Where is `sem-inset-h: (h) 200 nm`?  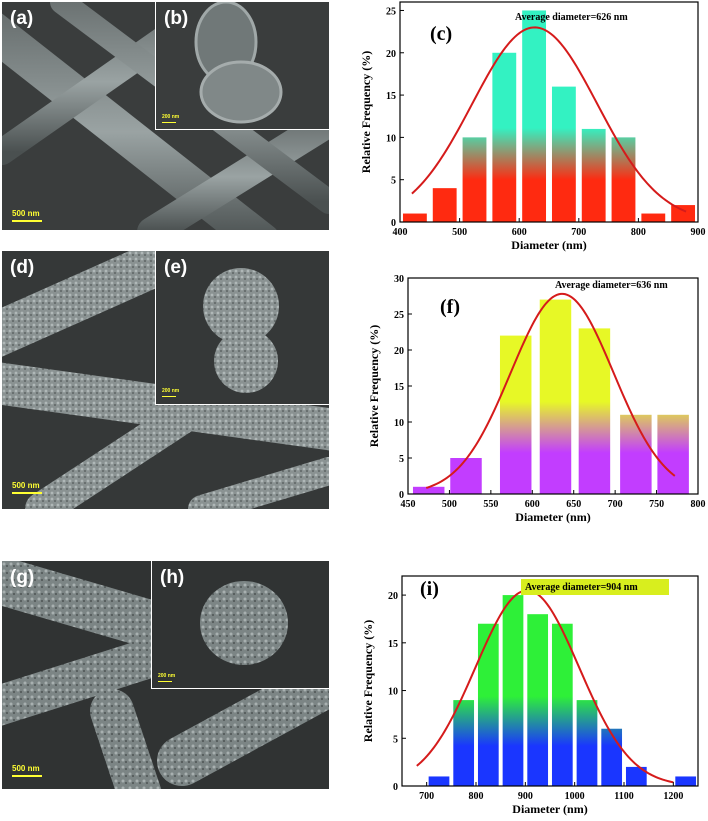
sem-inset-h: (h) 200 nm is located at coordinates (240, 625).